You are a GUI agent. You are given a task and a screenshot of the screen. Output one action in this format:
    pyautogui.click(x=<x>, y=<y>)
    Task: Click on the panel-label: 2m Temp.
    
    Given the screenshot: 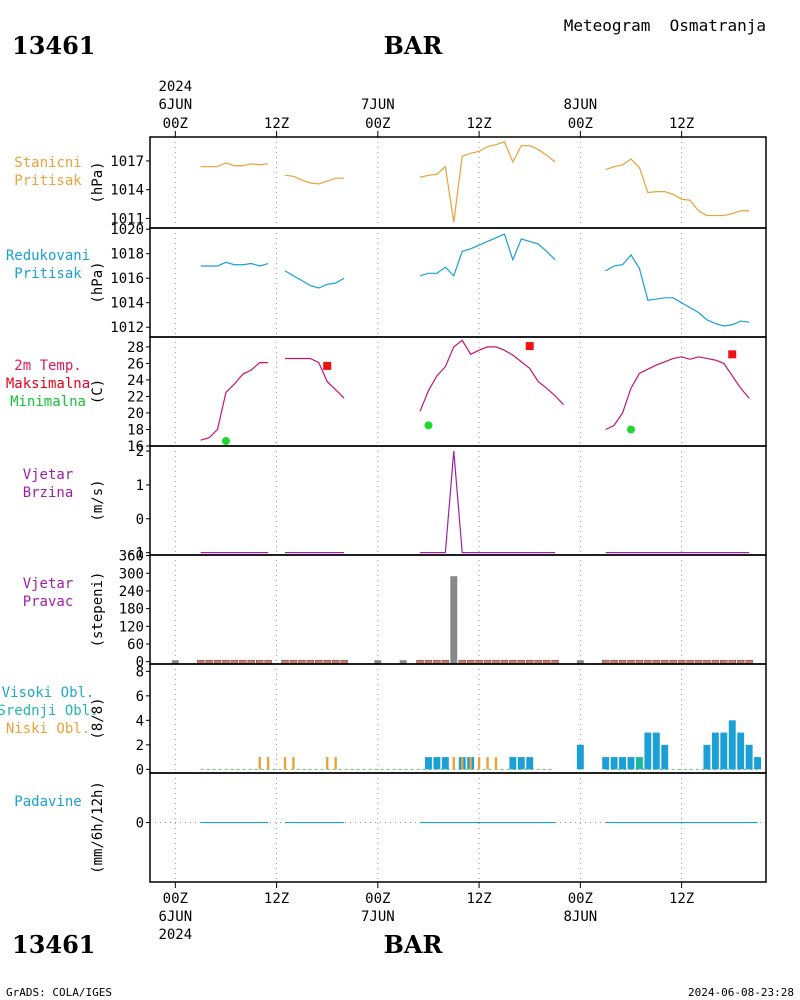 What is the action you would take?
    pyautogui.click(x=47, y=366)
    